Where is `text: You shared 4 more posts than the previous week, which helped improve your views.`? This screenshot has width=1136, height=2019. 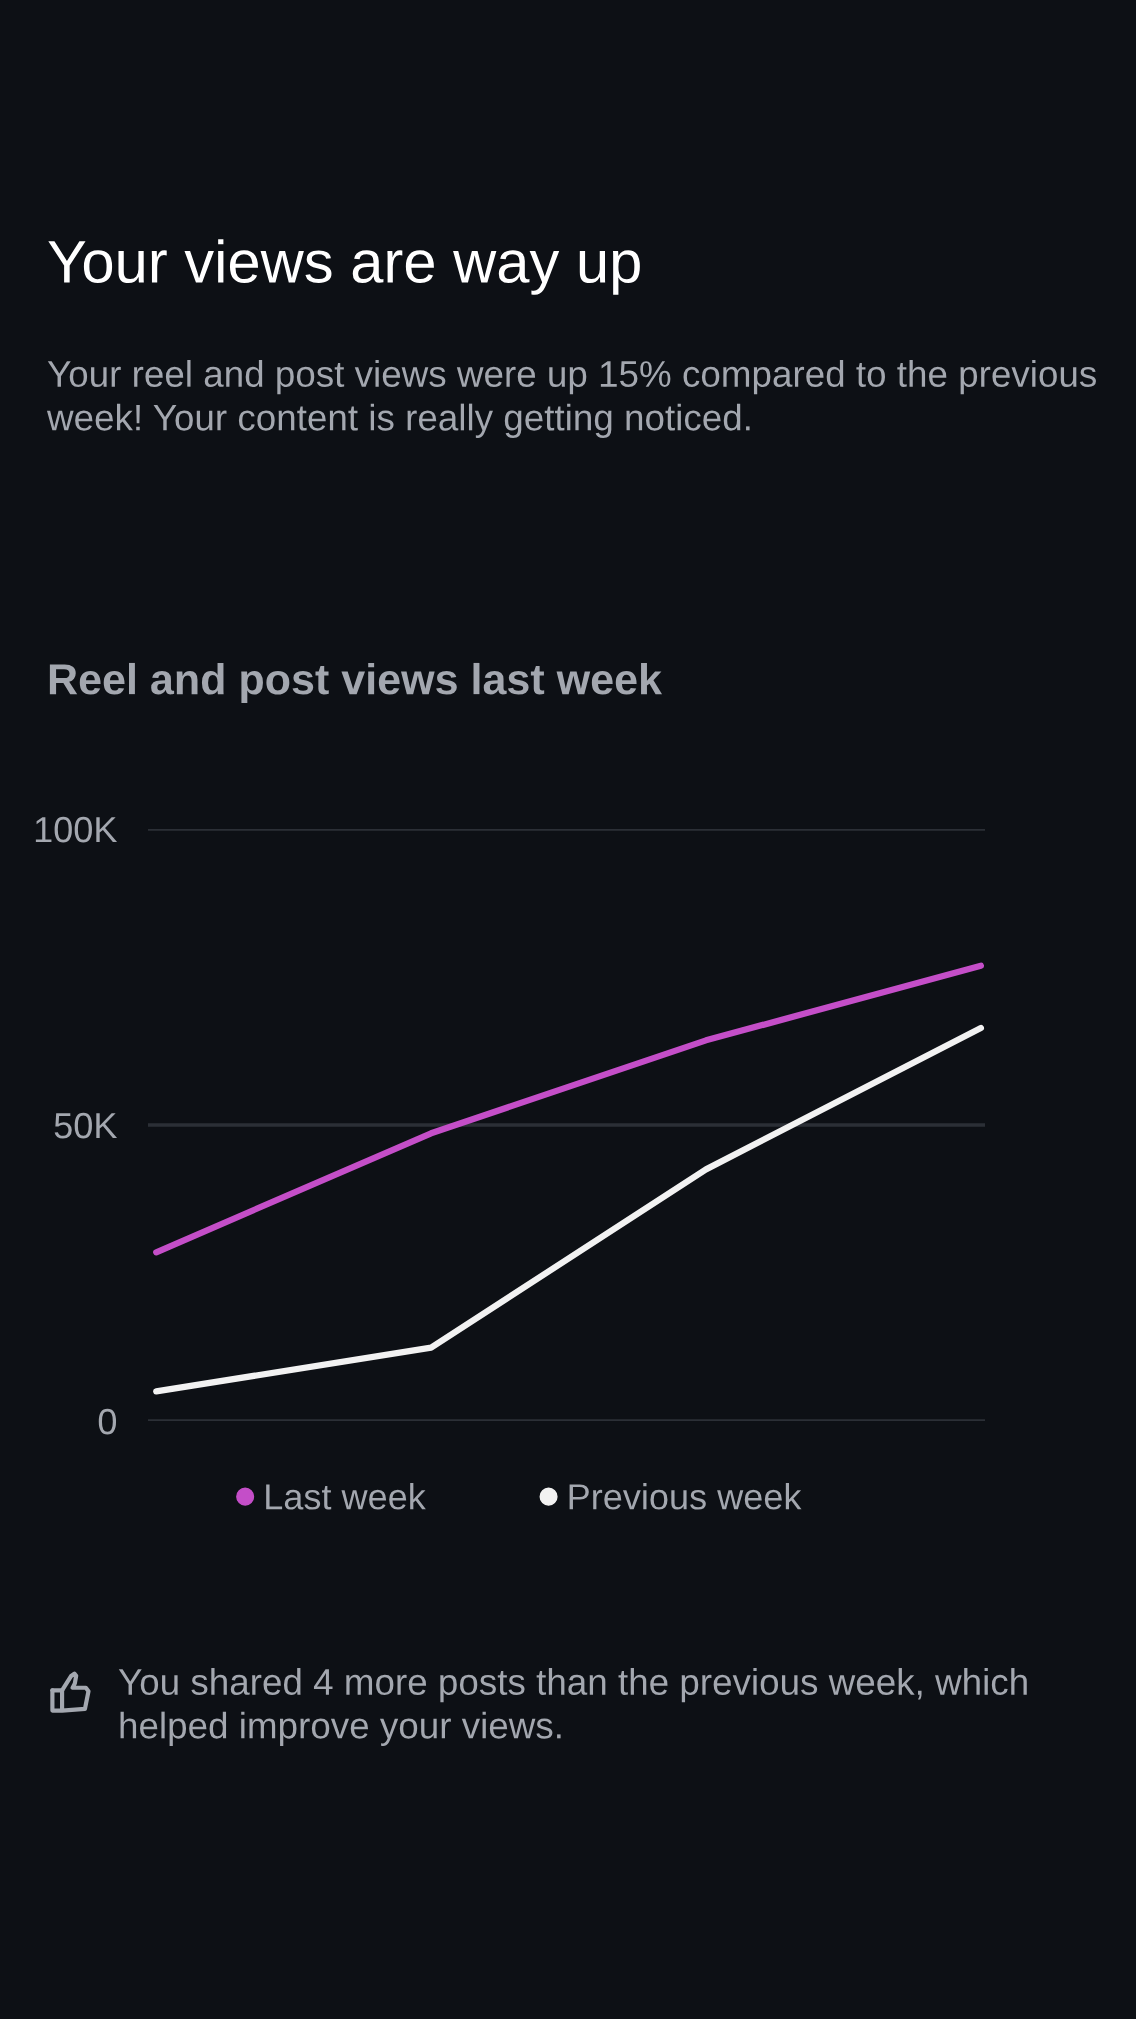
text: You shared 4 more posts than the previous week, which helped improve your views. is located at coordinates (572, 1707).